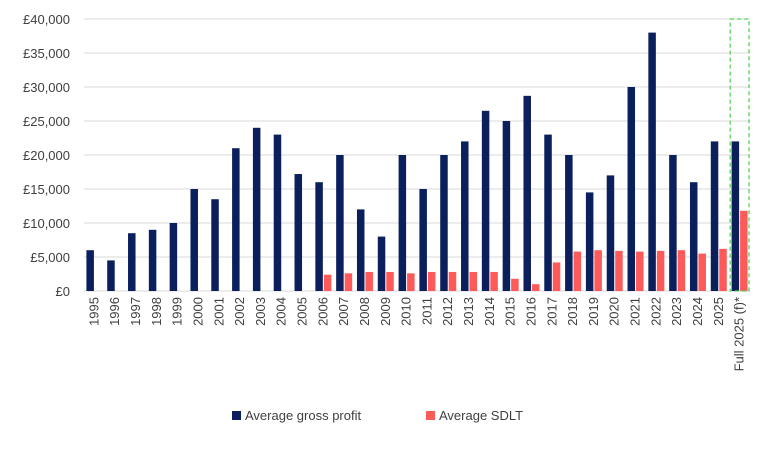 The height and width of the screenshot is (449, 765). What do you see at coordinates (281, 311) in the screenshot?
I see `x-tick-label: 2004` at bounding box center [281, 311].